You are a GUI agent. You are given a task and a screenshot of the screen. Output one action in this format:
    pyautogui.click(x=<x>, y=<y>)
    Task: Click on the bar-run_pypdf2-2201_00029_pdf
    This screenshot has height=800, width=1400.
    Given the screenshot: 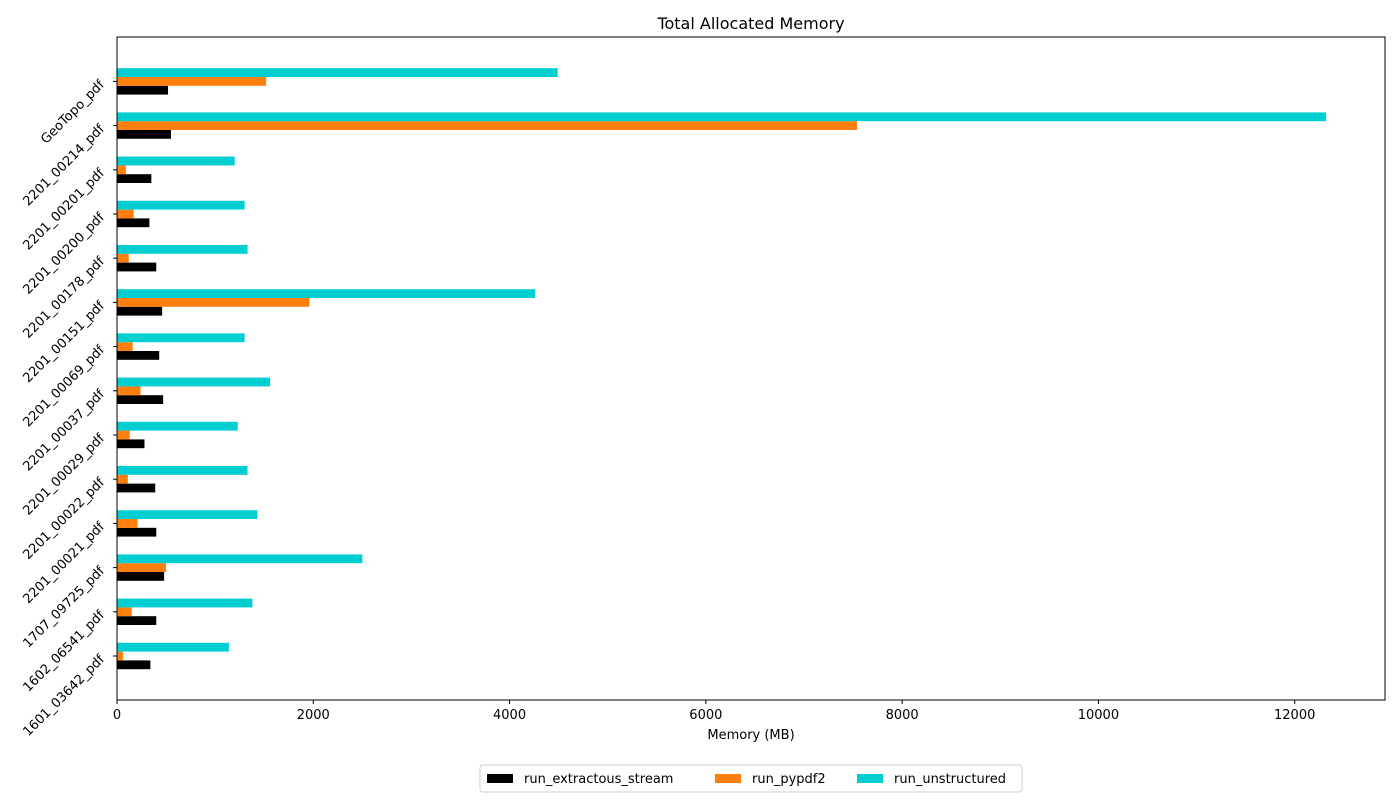 What is the action you would take?
    pyautogui.click(x=123, y=435)
    